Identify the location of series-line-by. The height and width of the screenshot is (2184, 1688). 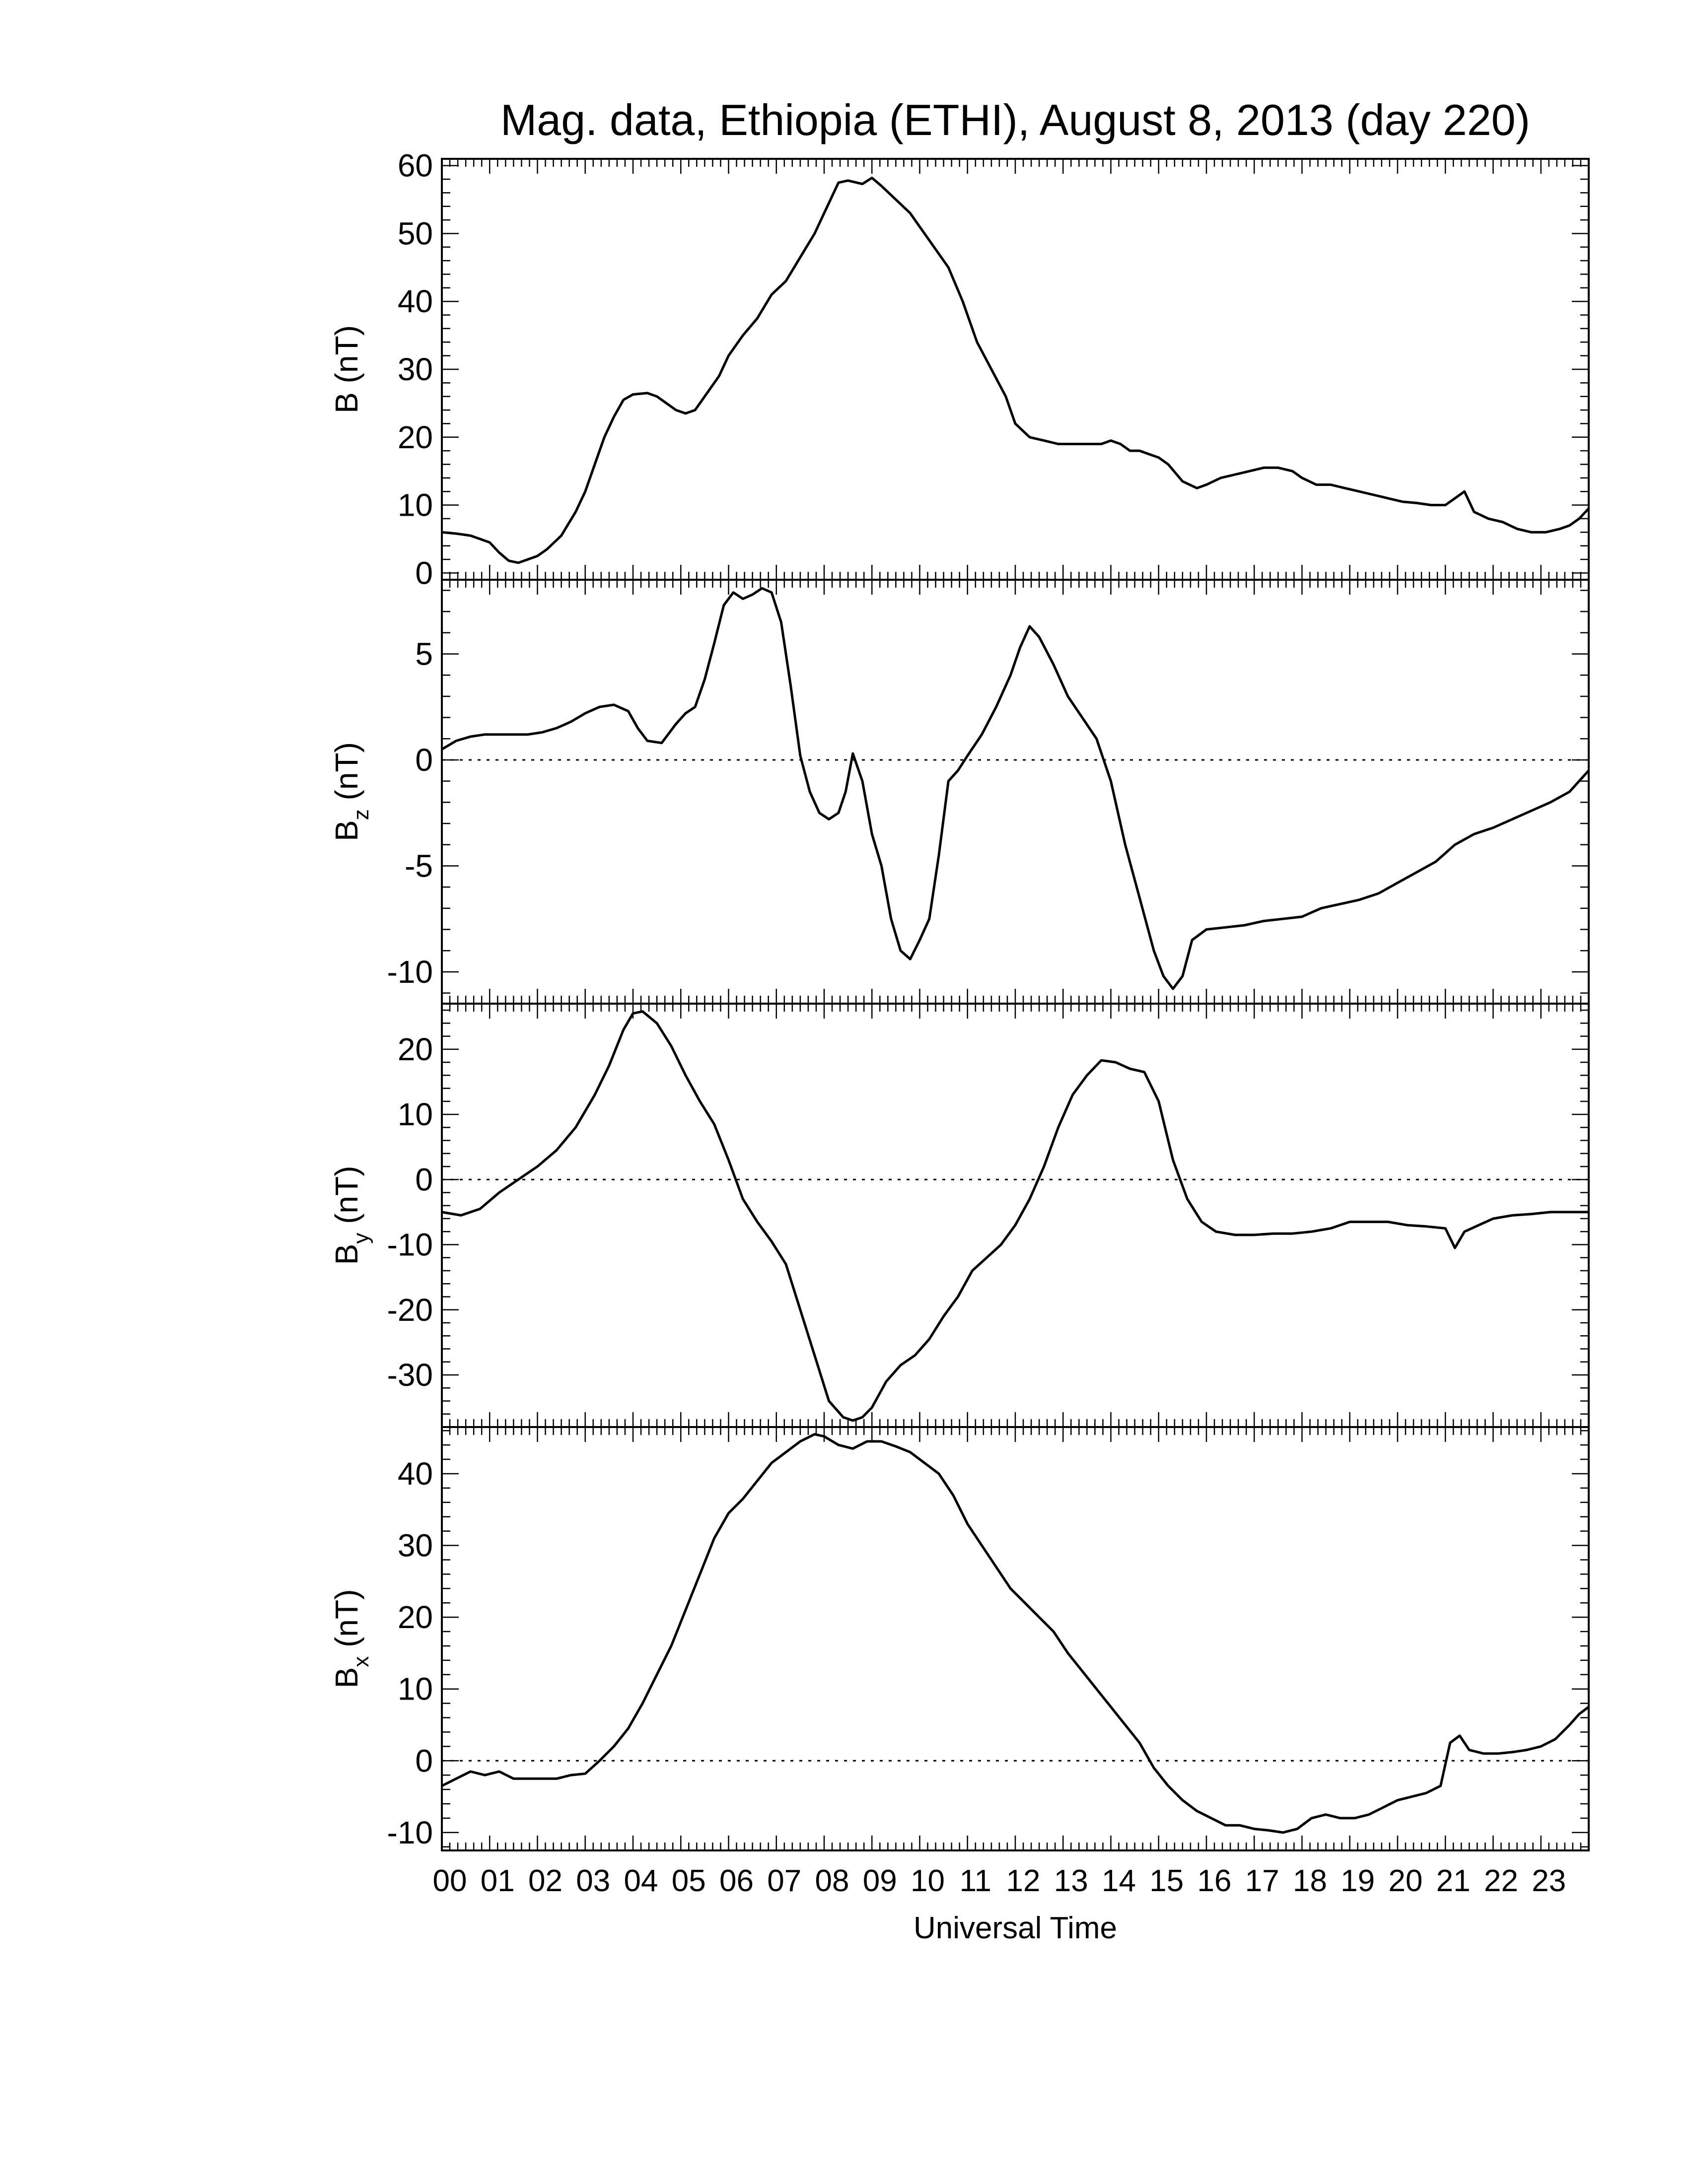
(1015, 1216).